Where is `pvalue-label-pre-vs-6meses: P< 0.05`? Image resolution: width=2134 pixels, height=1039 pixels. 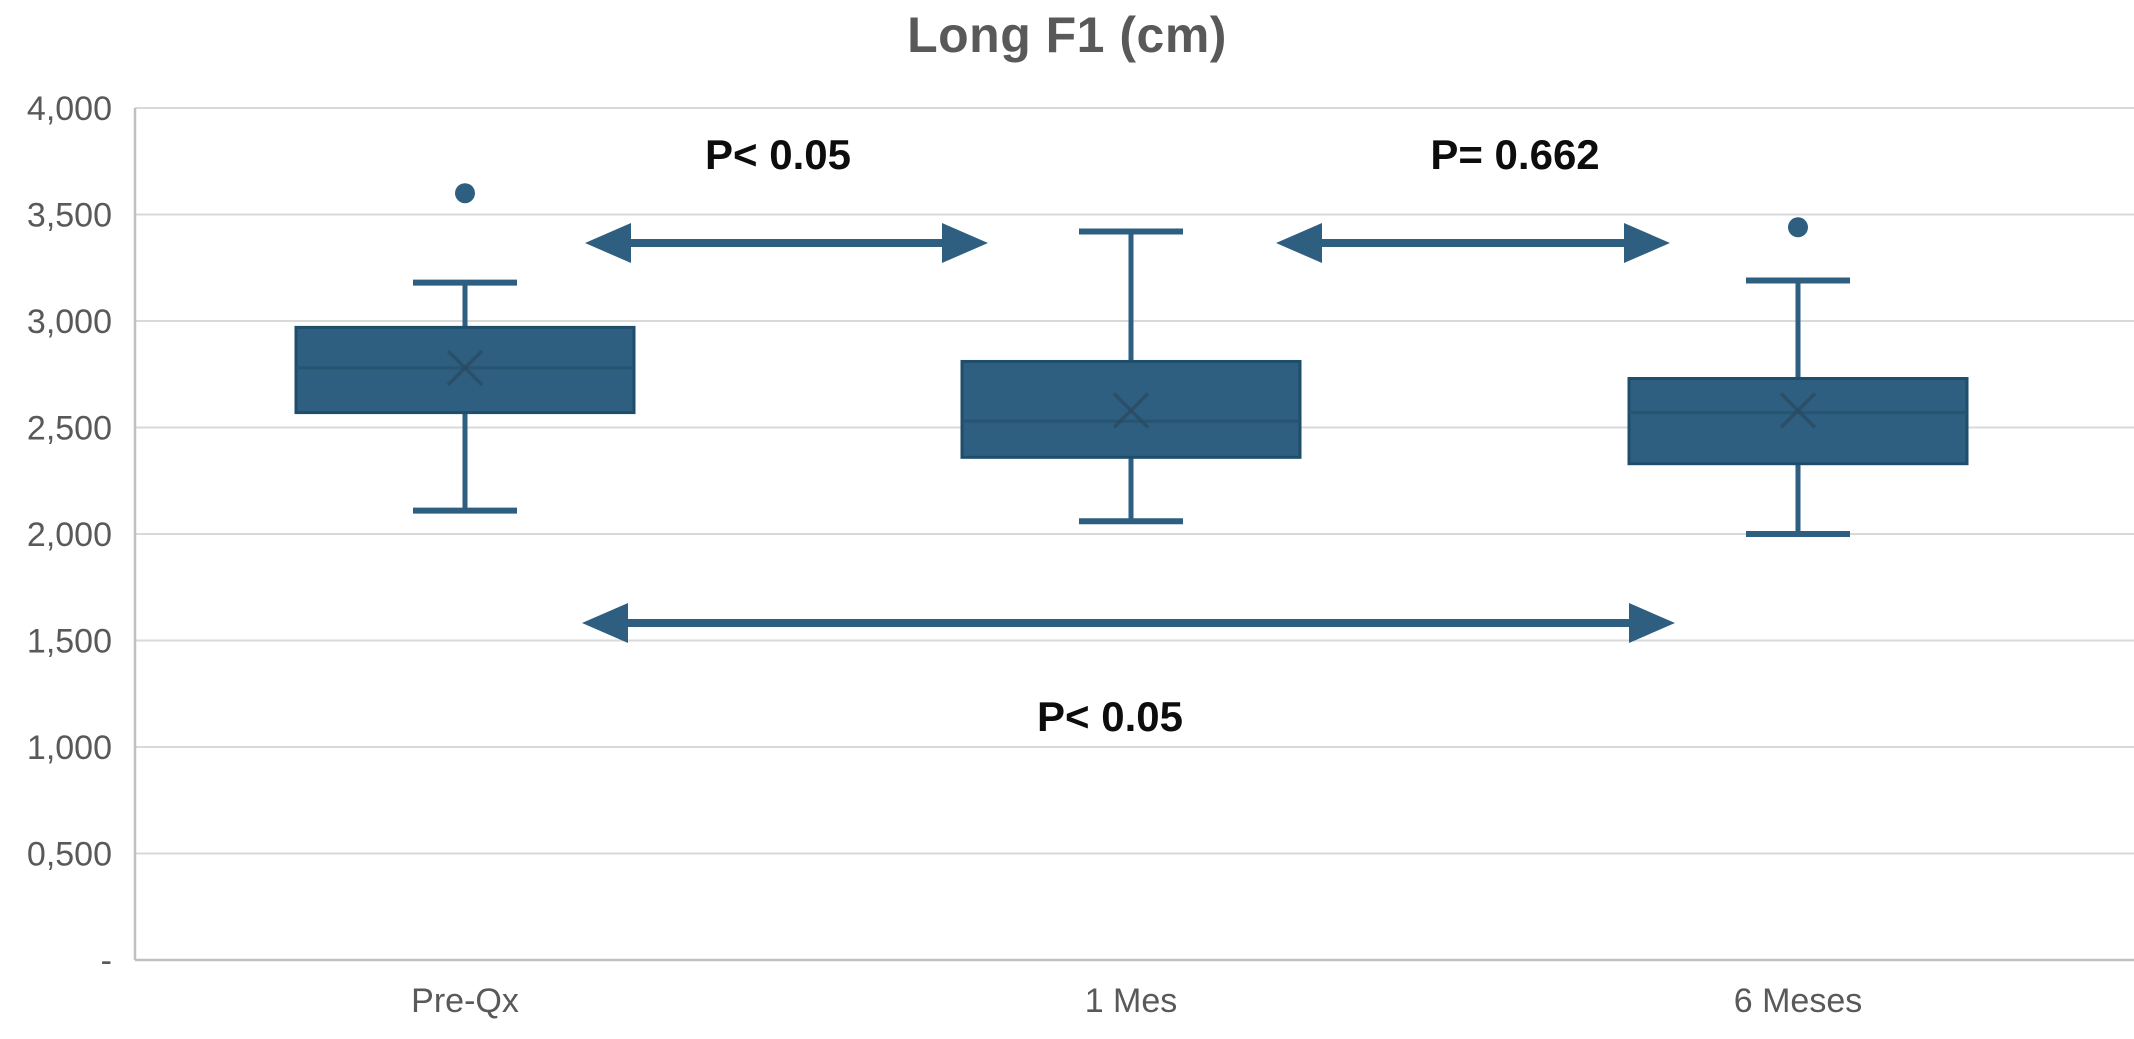 pvalue-label-pre-vs-6meses: P< 0.05 is located at coordinates (1110, 716).